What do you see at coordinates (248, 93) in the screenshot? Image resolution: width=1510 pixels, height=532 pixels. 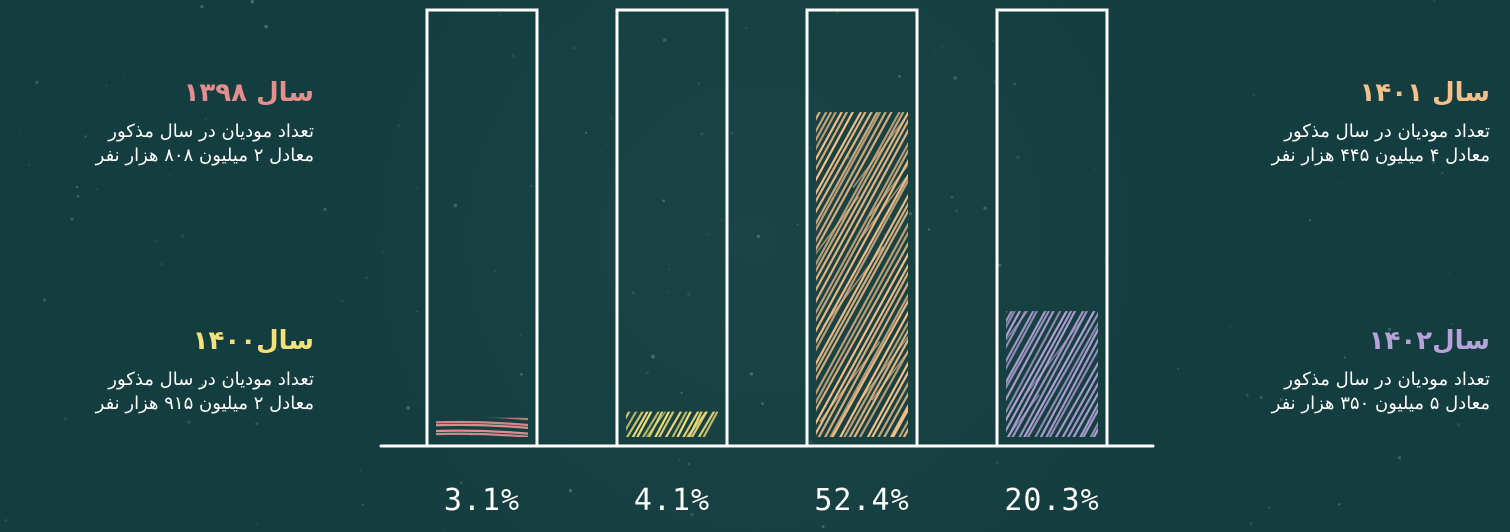 I see `legend-title-1398: سال ۱۳۹۸` at bounding box center [248, 93].